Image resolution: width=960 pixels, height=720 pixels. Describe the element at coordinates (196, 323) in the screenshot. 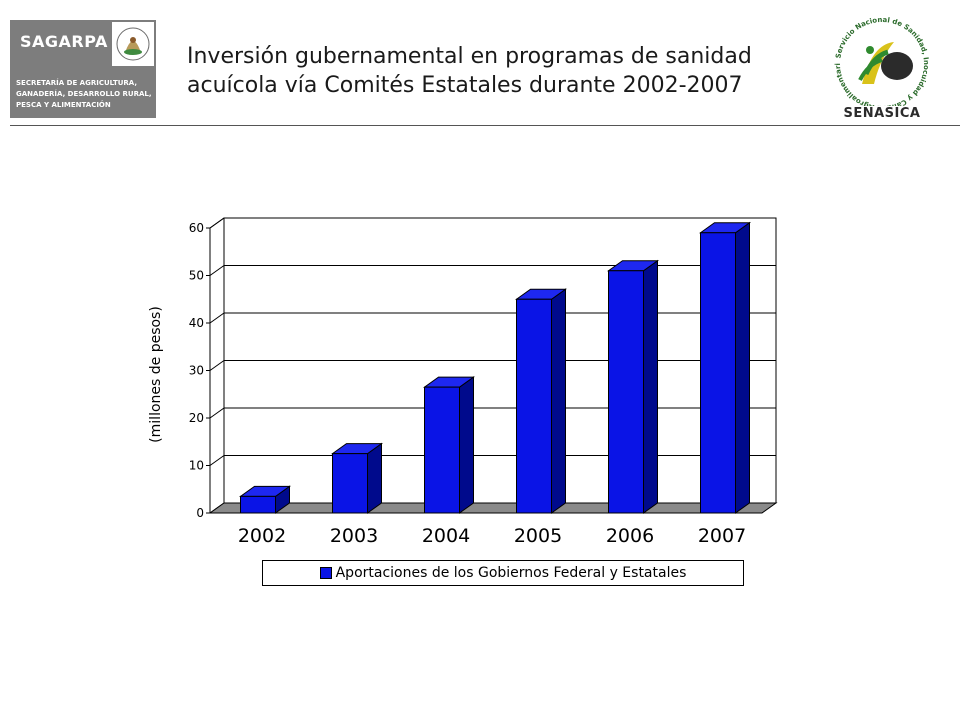

I see `y-tick-label: 40` at that location.